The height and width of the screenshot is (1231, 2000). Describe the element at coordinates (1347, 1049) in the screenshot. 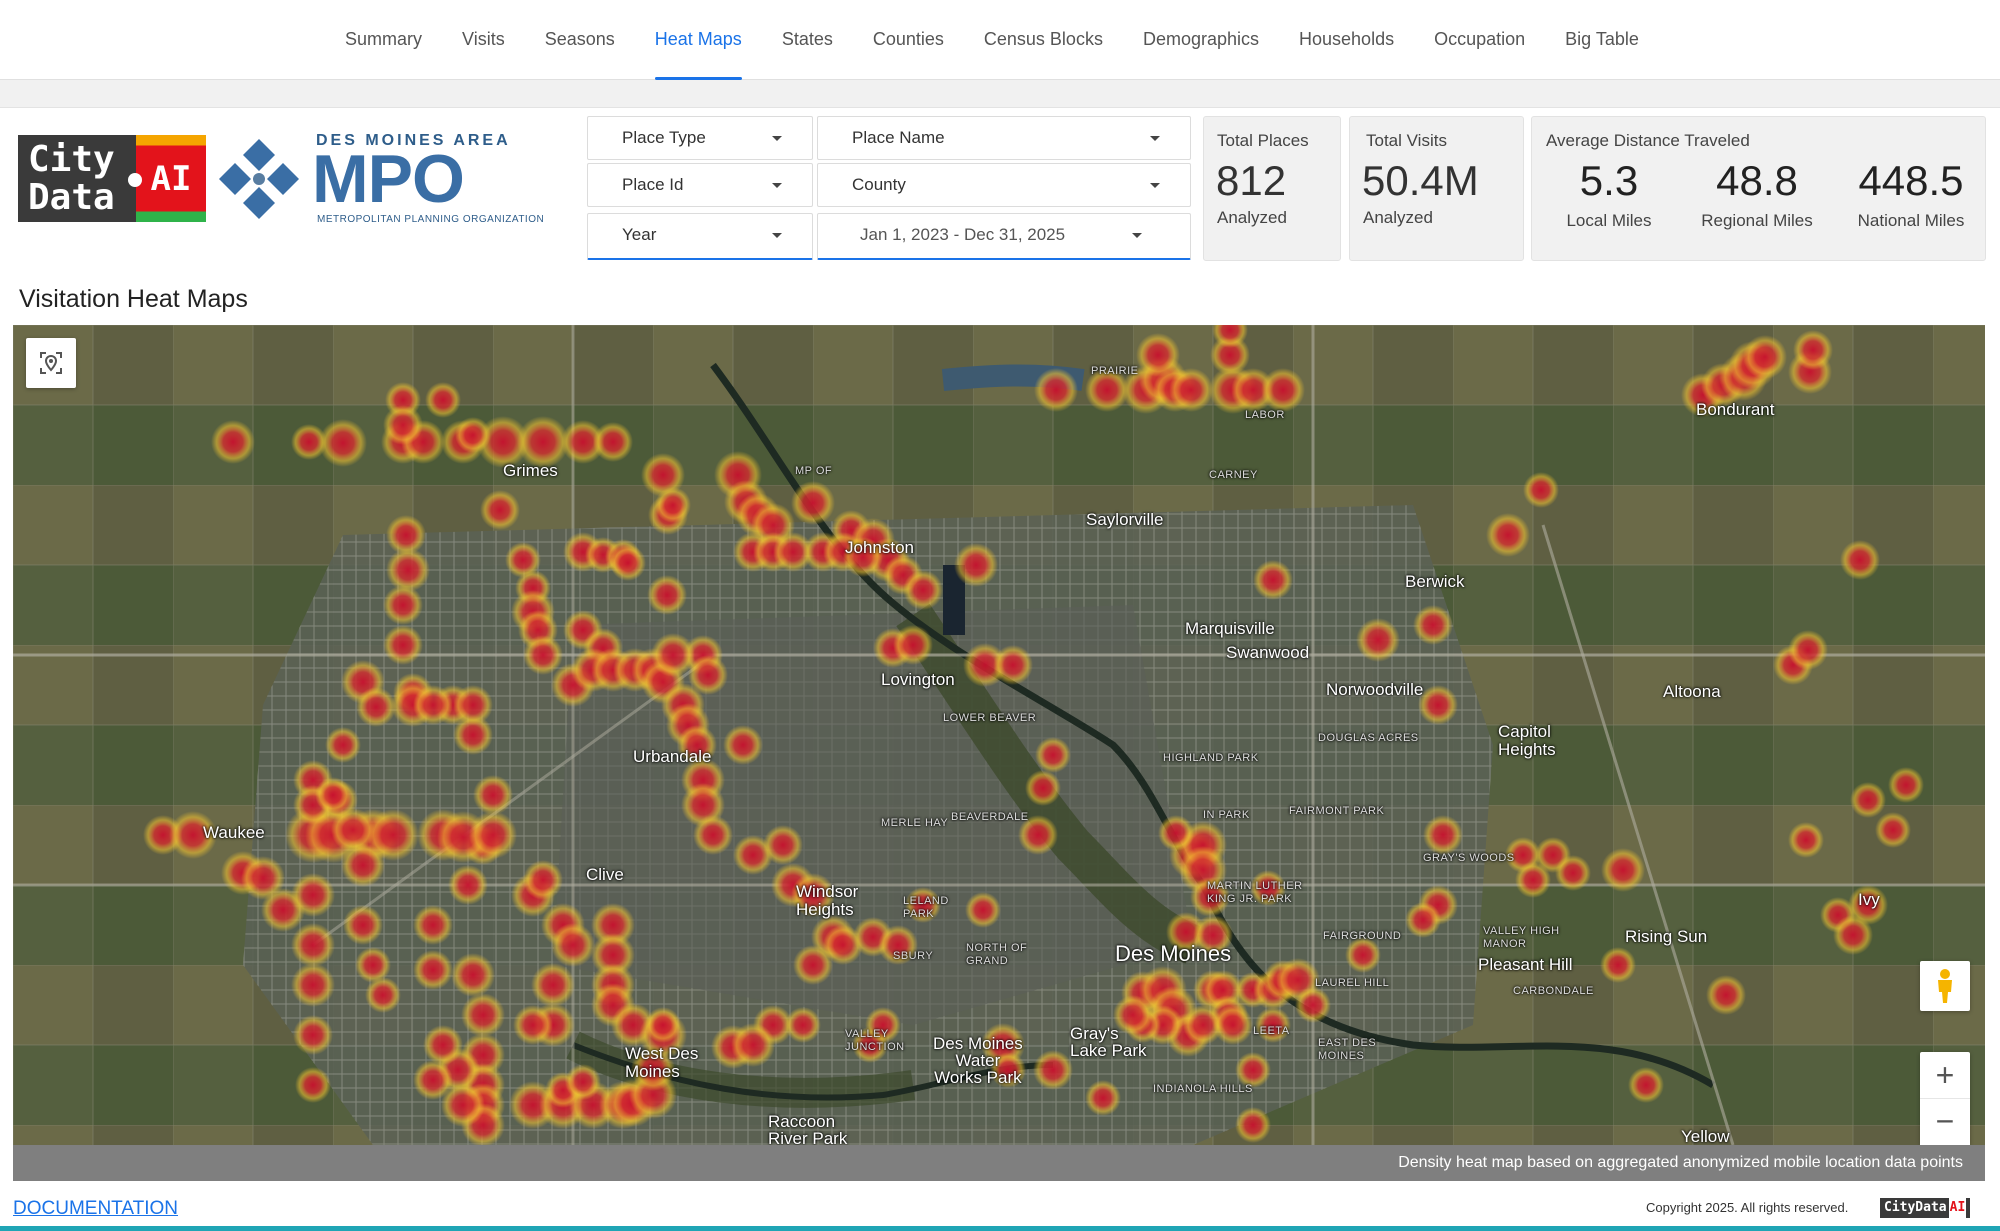

I see `map-label-east-des-moines: EAST DES MOINES` at that location.